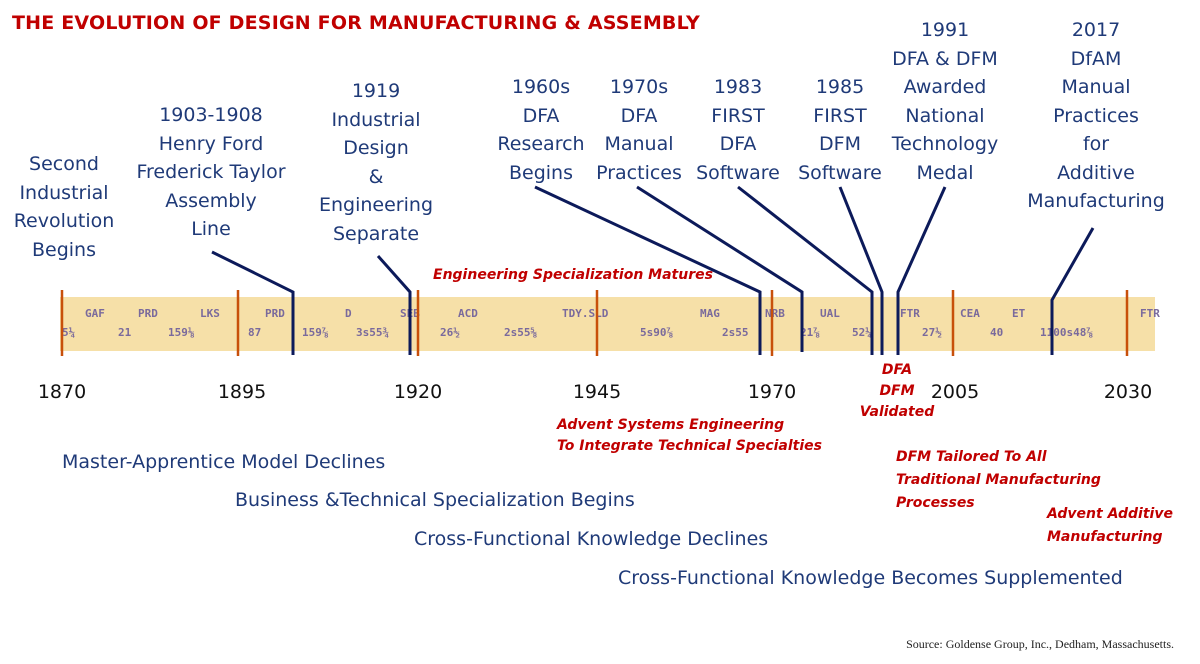 This screenshot has width=1200, height=664. I want to click on event-label-line: 1991, so click(945, 30).